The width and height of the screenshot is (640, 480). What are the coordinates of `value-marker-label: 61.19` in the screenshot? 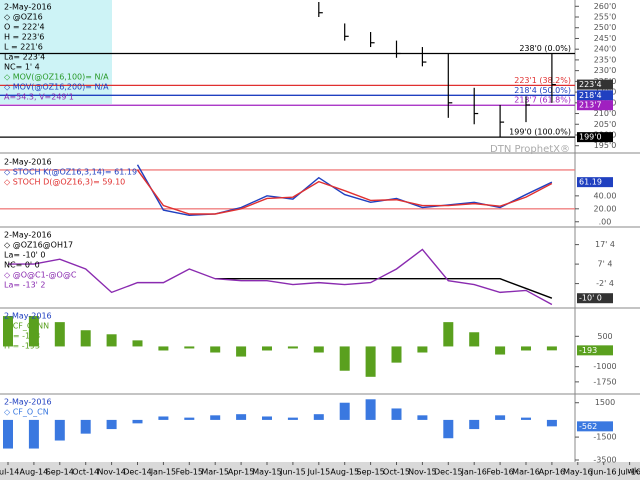 It's located at (590, 182).